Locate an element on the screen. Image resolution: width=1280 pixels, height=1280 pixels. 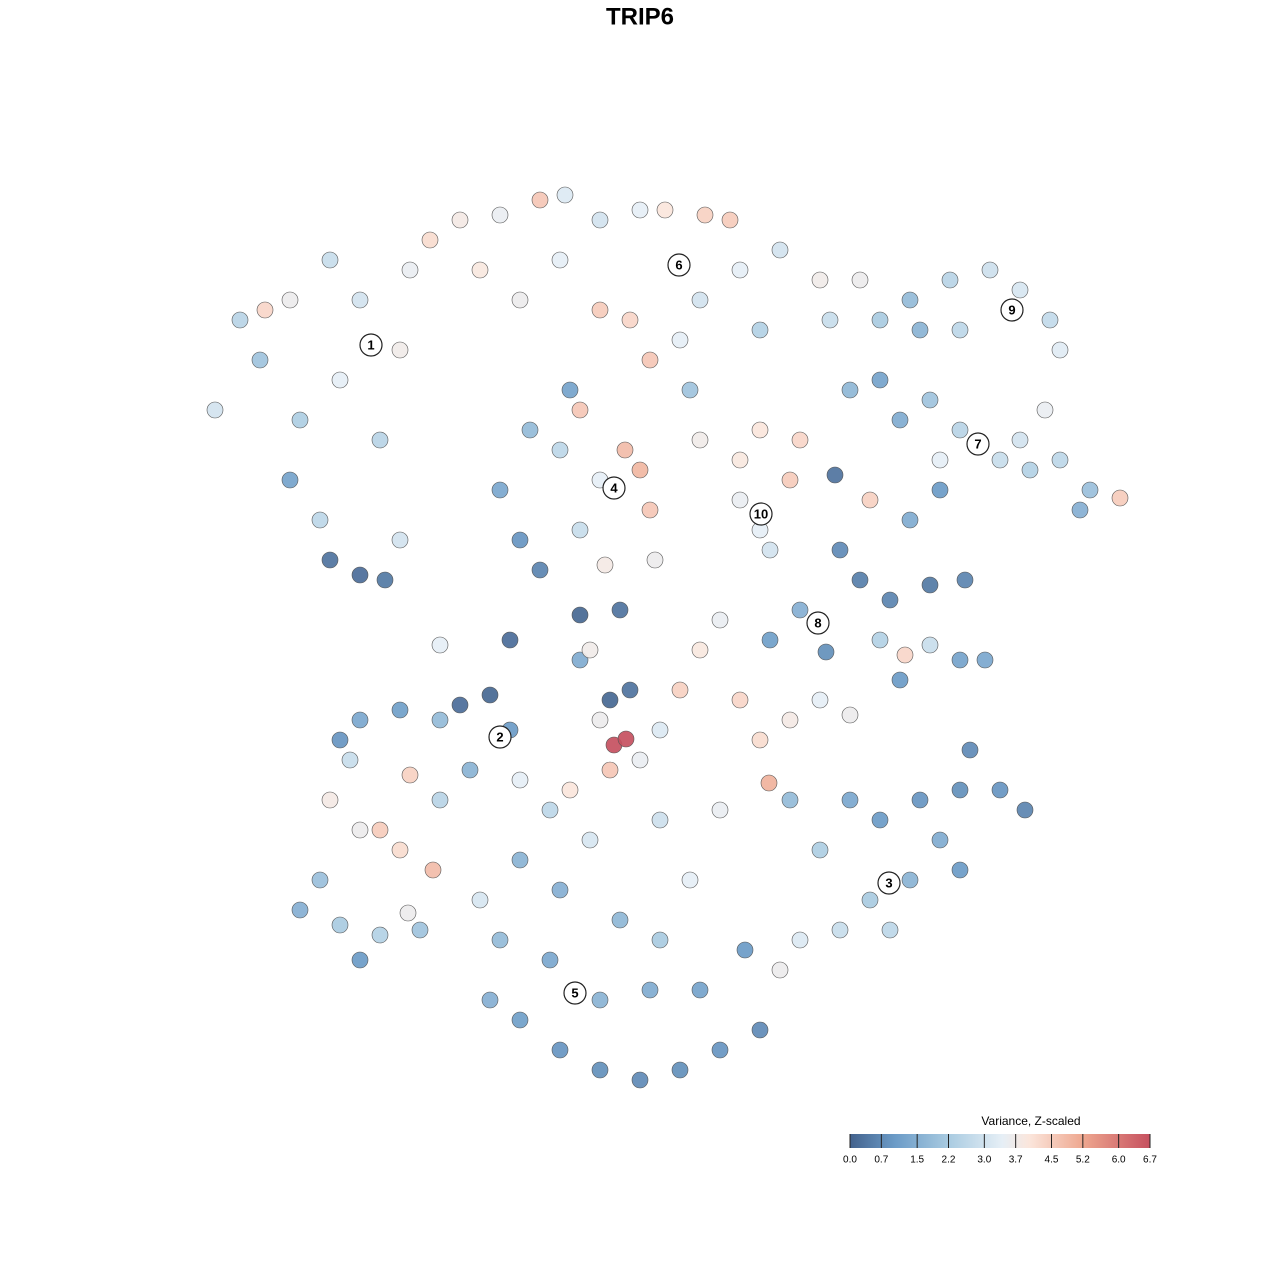
cluster-label: 4 is located at coordinates (614, 487).